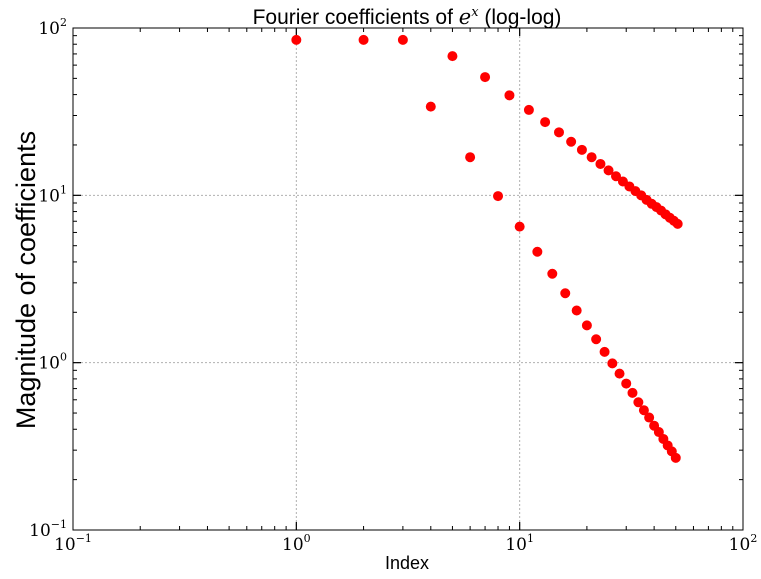 The image size is (761, 579). Describe the element at coordinates (405, 543) in the screenshot. I see `x-tick-labels: 10⁻¹ 10⁰ 10¹ 10²` at that location.